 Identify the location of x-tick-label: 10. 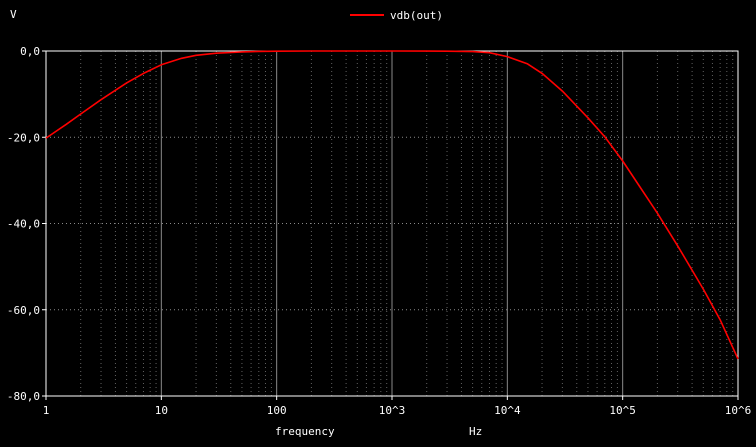
(161, 410).